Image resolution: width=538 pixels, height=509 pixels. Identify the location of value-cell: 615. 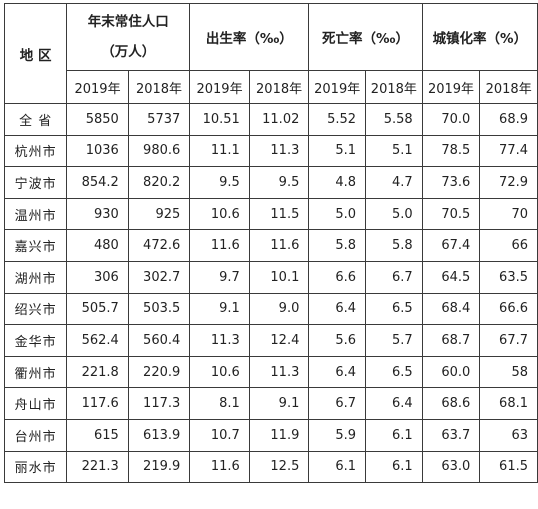
(97, 435).